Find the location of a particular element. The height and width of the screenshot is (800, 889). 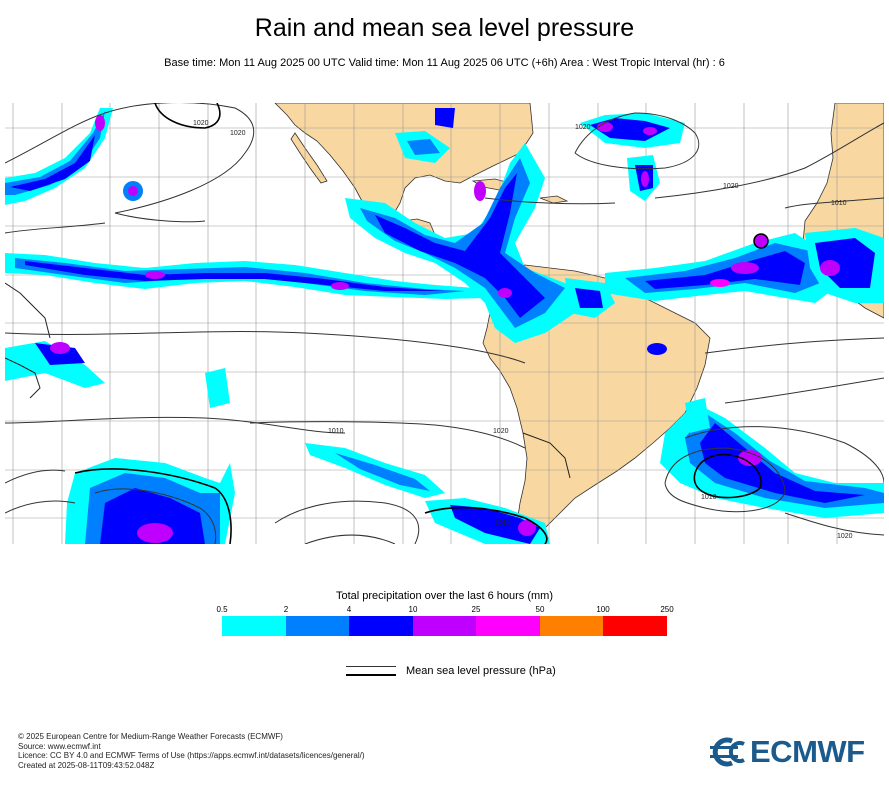

ecmwf-logo-icon is located at coordinates (727, 752).